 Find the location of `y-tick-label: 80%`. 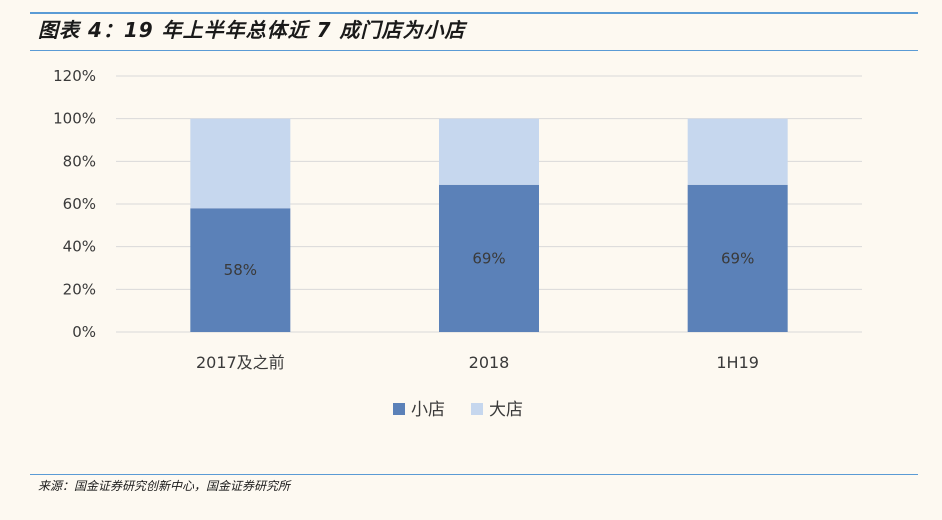

y-tick-label: 80% is located at coordinates (79, 161).